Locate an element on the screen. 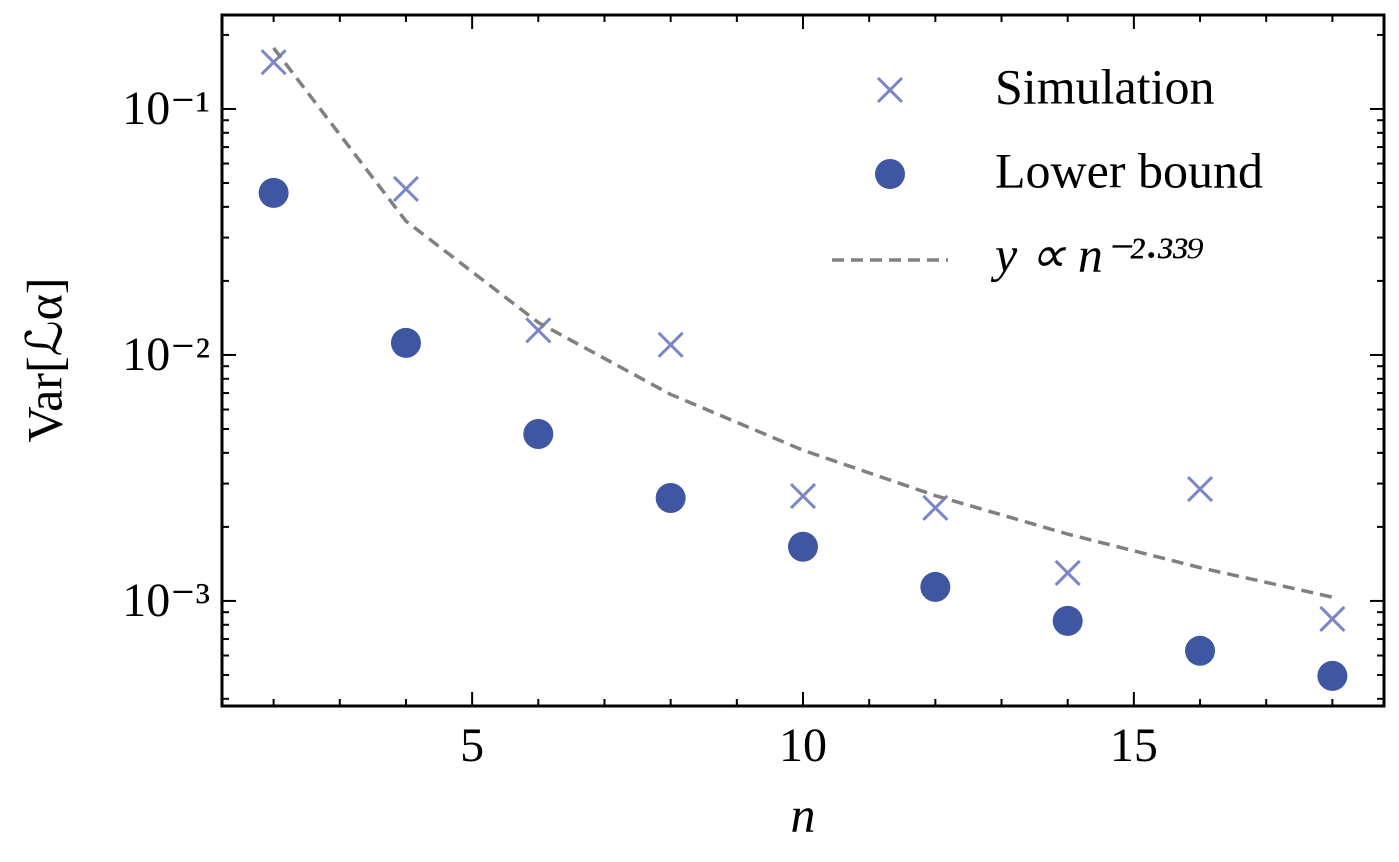 This screenshot has width=1399, height=862. legend-label: y ∝ n⁻²·³³⁹ is located at coordinates (1097, 254).